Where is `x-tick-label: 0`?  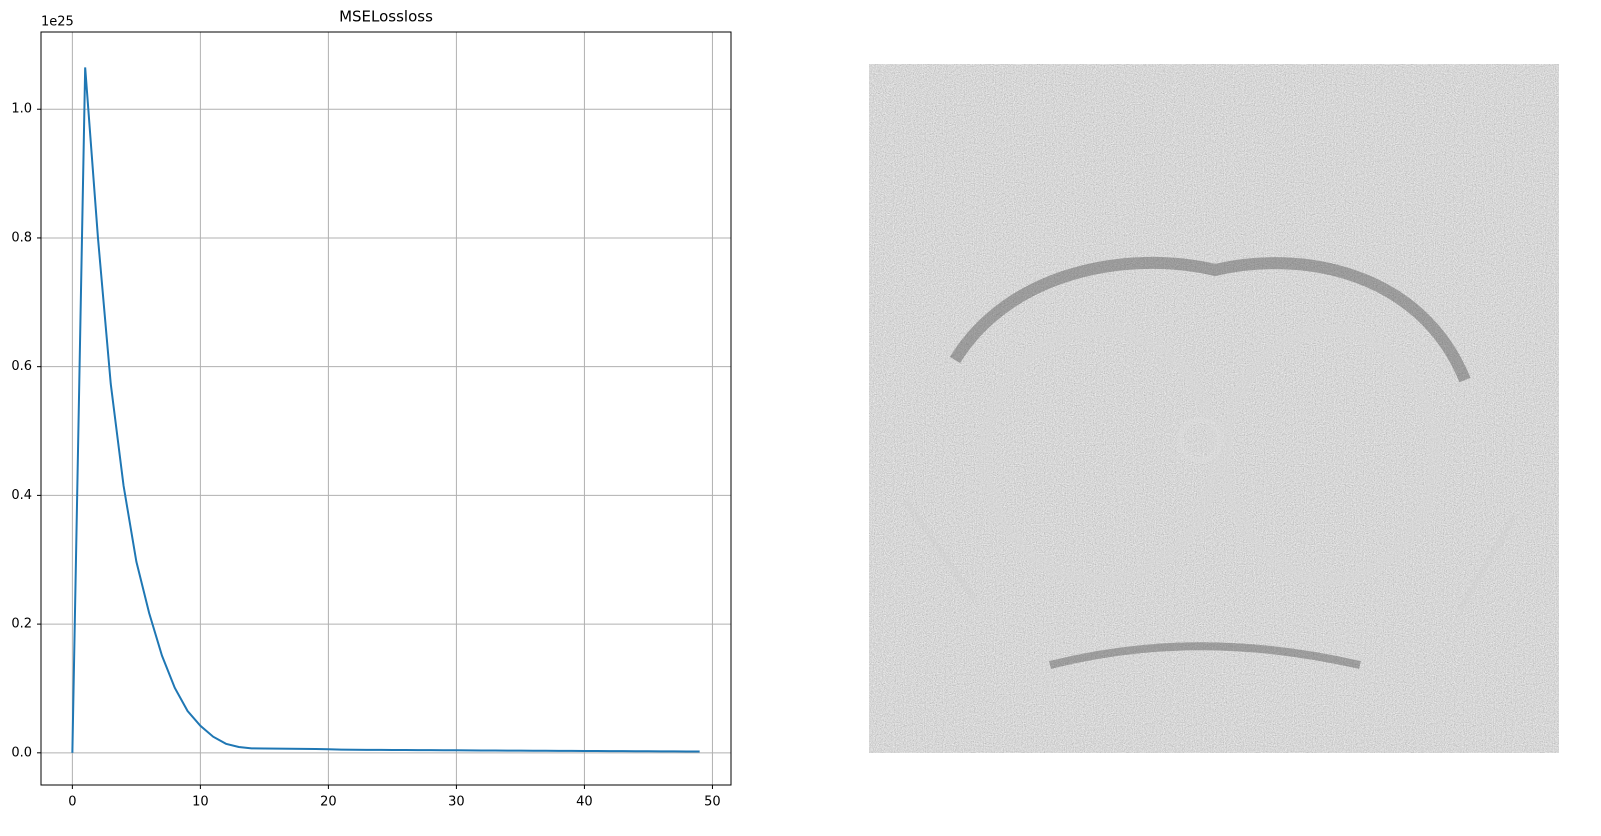 x-tick-label: 0 is located at coordinates (72, 802).